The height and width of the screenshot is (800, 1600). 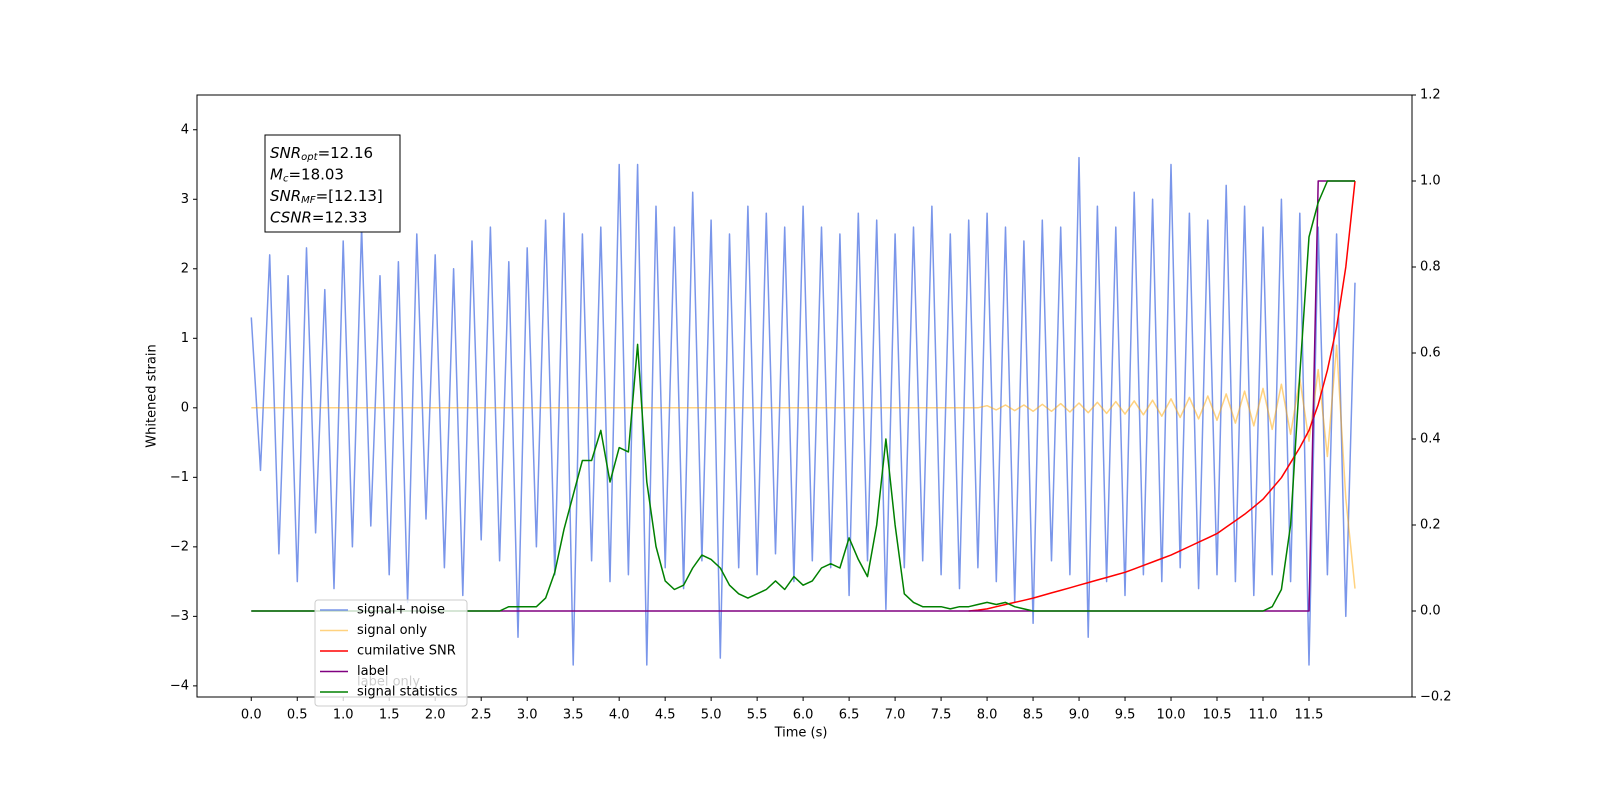 I want to click on annotation: Mc=18.03, so click(x=307, y=175).